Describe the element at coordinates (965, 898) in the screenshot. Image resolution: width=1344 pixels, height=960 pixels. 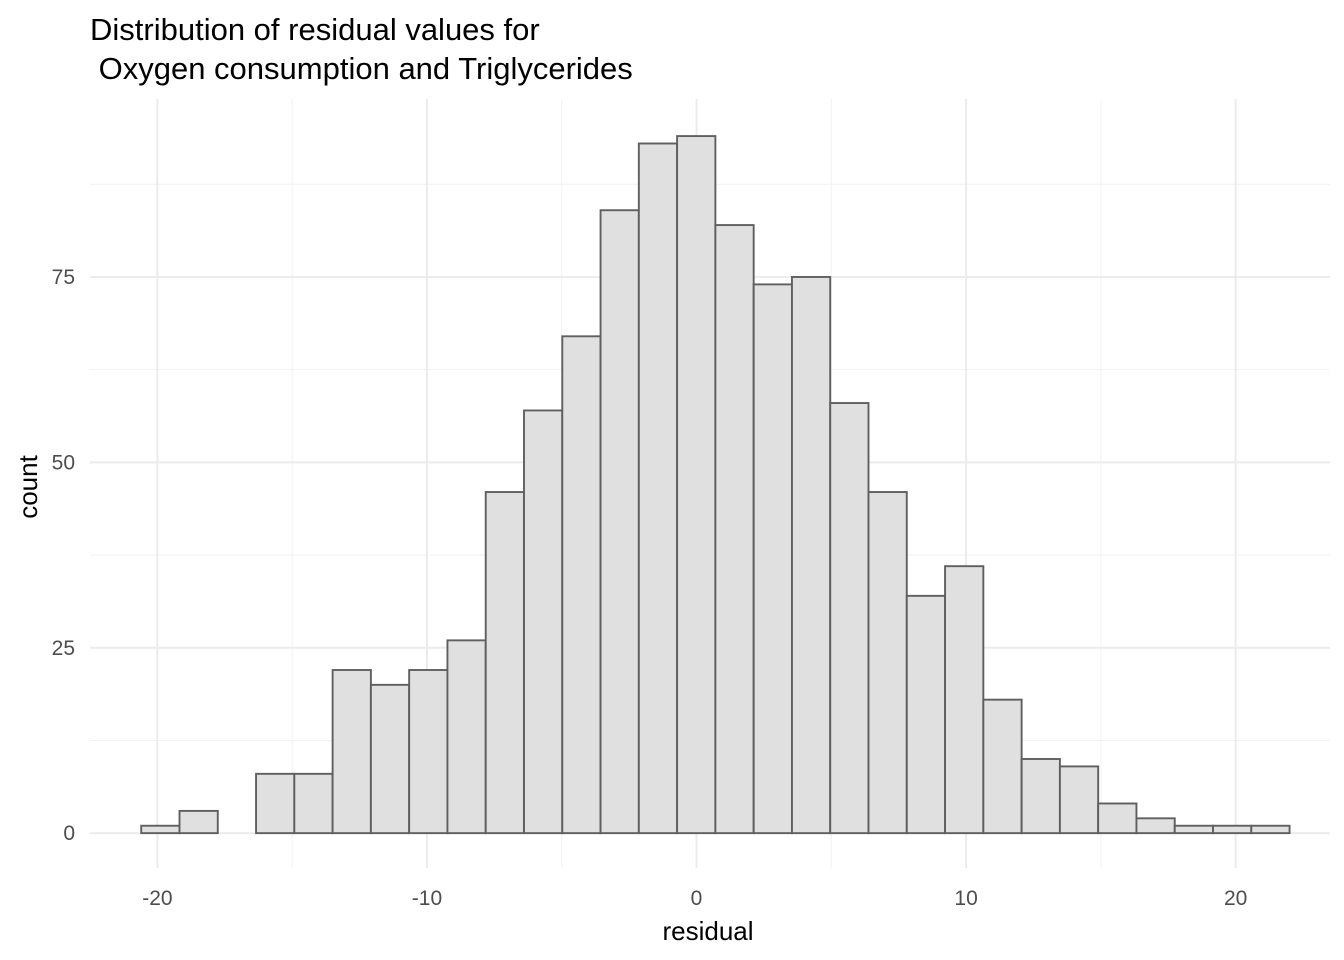
I see `x-tick-label: 10` at that location.